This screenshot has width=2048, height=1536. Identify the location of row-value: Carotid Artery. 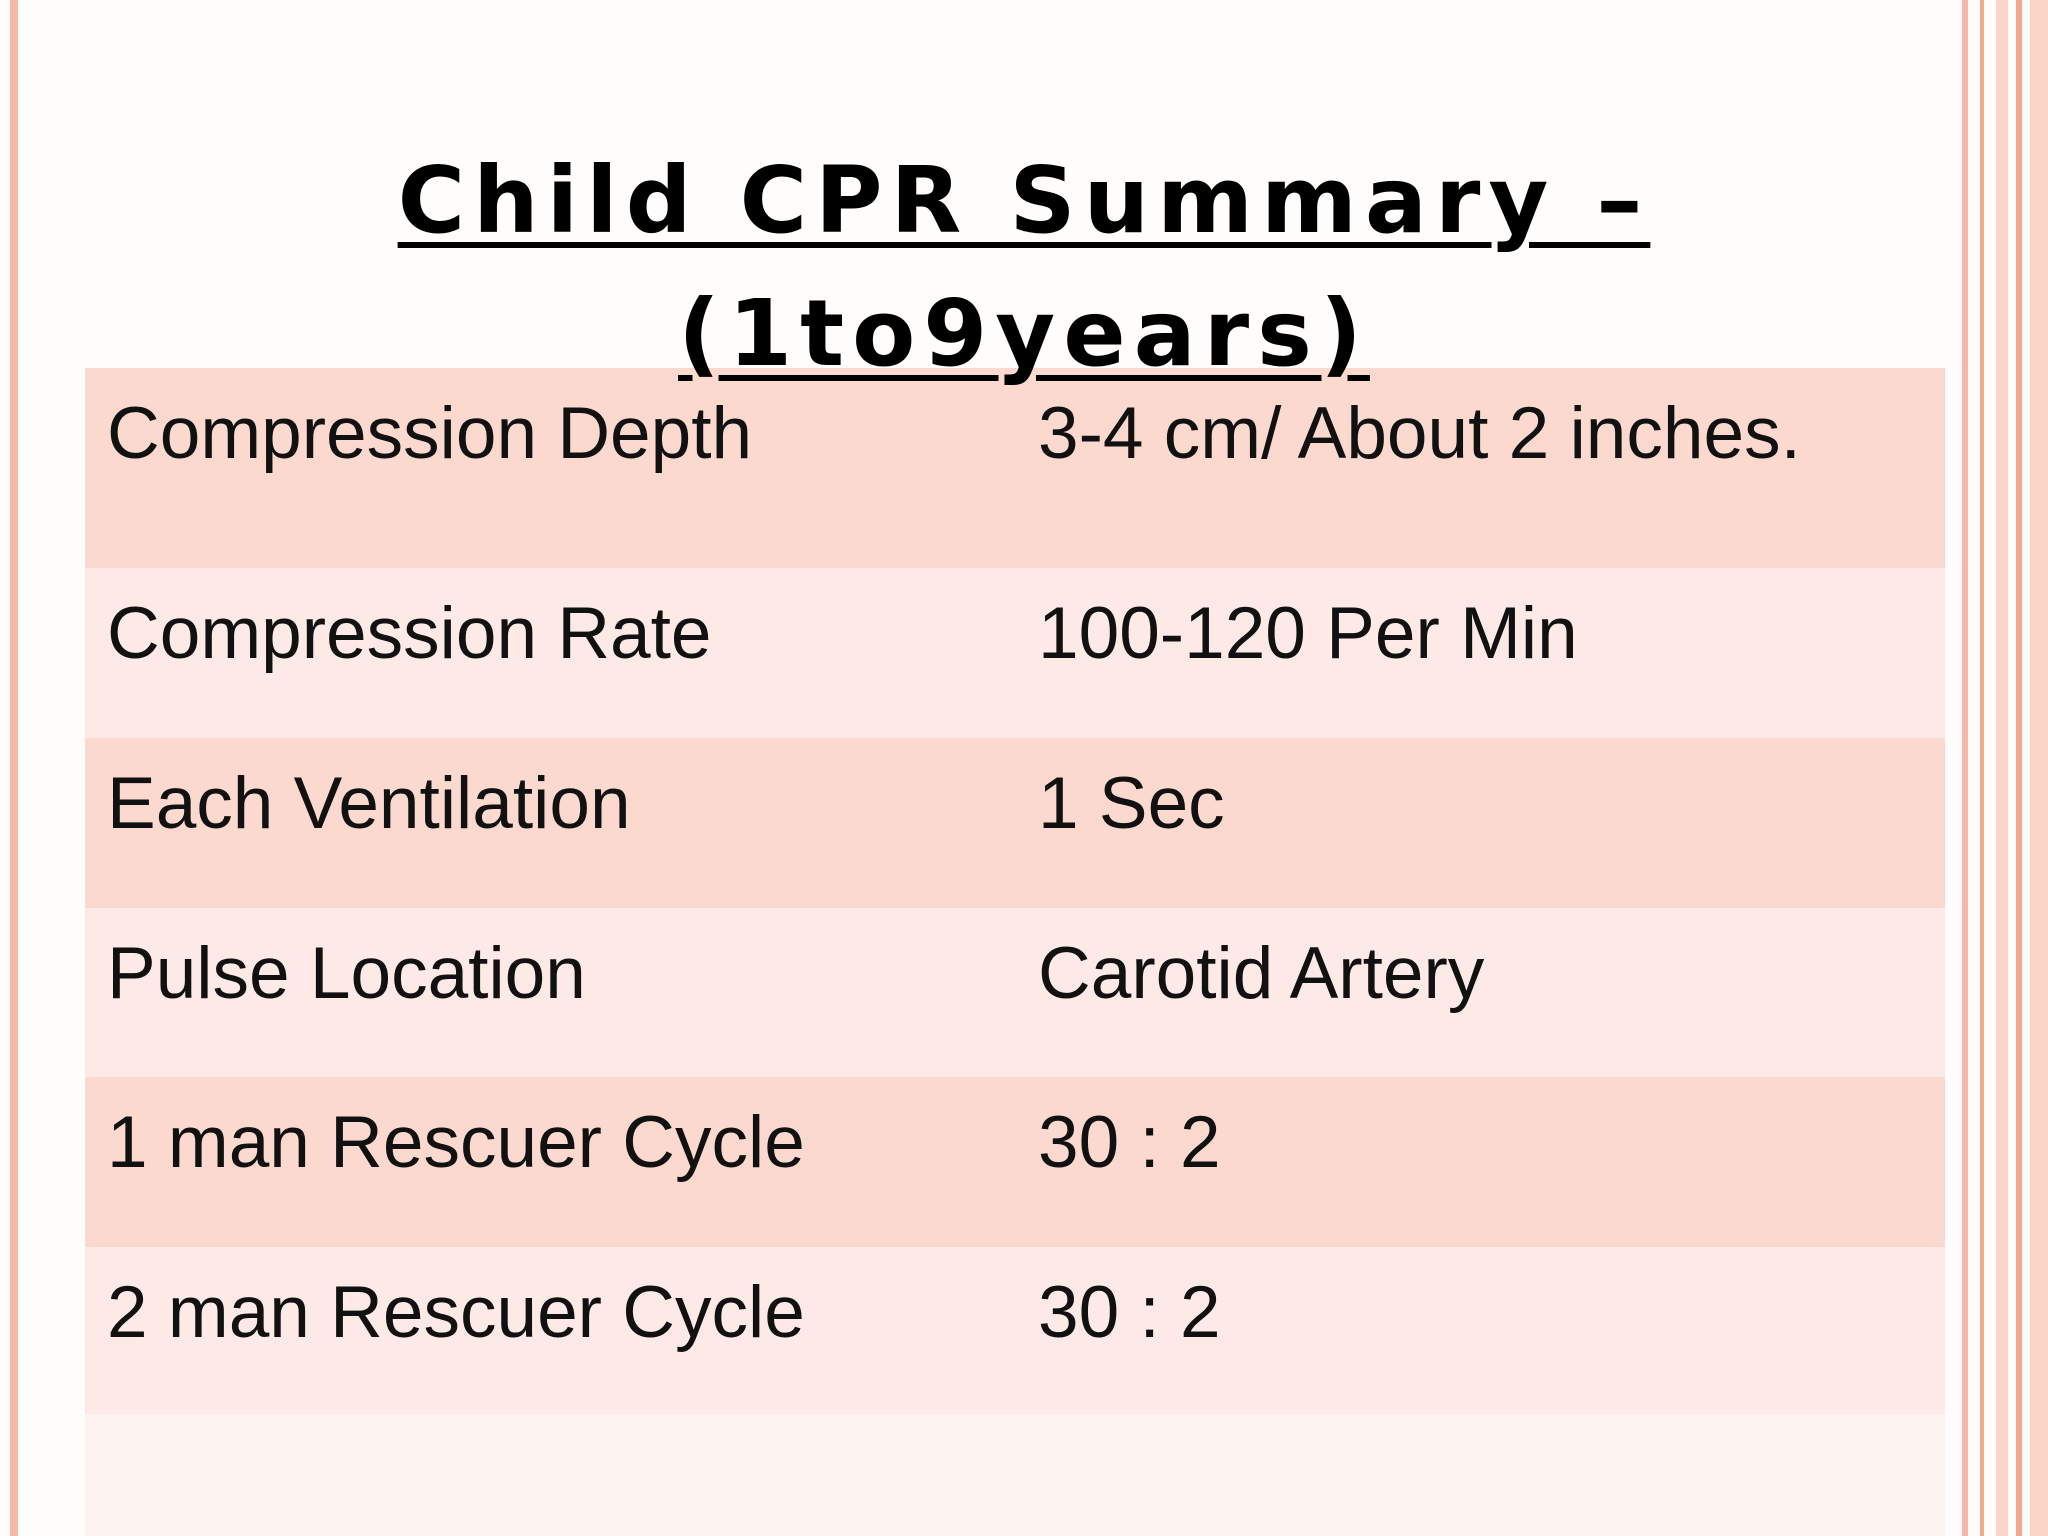
(1261, 973).